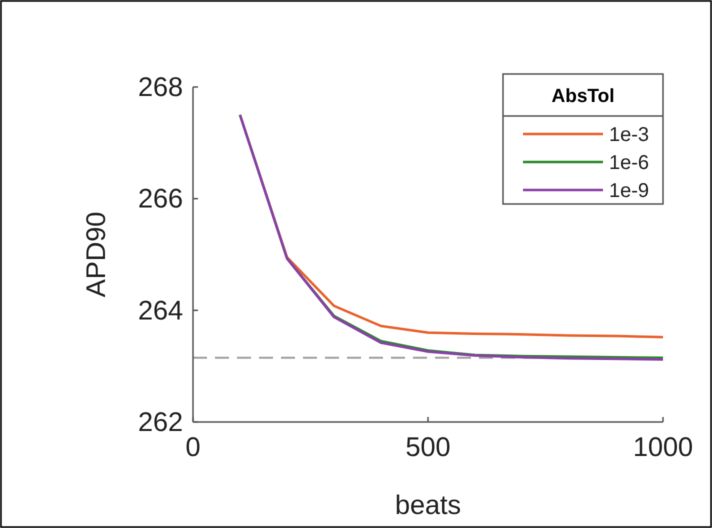  I want to click on x-tick-label: 1000, so click(663, 447).